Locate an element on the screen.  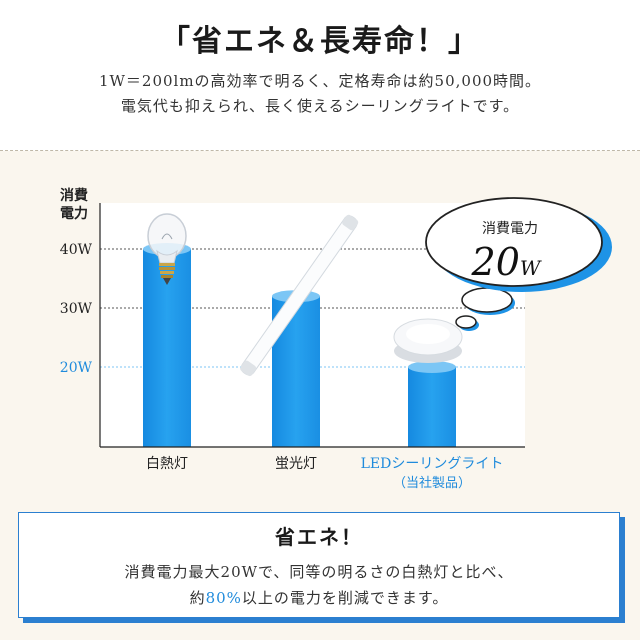
x-label-led: LEDシーリングライト is located at coordinates (432, 464).